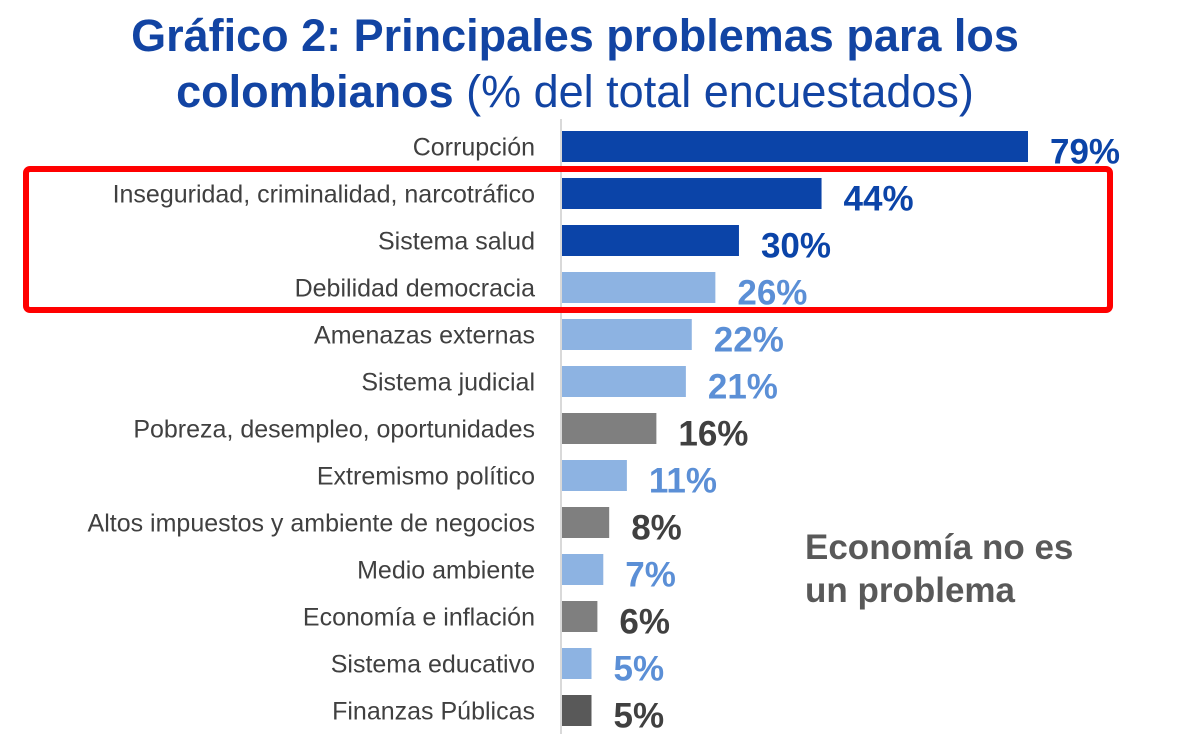 Image resolution: width=1200 pixels, height=743 pixels. I want to click on value-label: 30%, so click(796, 246).